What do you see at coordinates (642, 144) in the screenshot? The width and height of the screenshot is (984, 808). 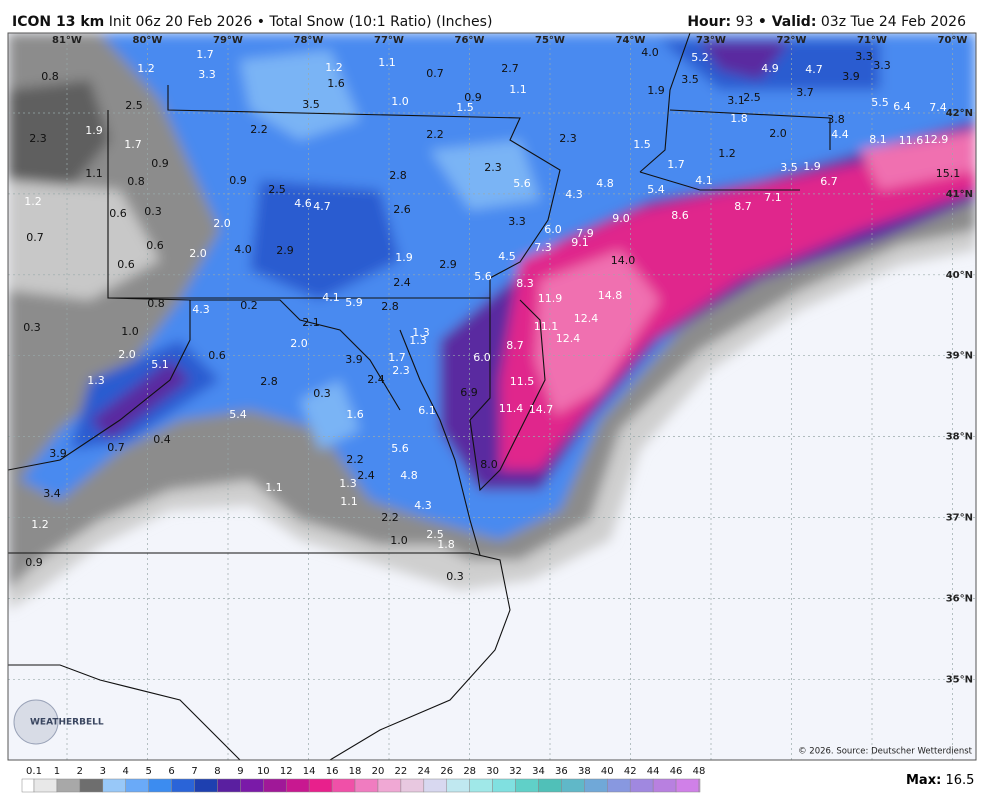 I see `snow-amount: 1.5` at bounding box center [642, 144].